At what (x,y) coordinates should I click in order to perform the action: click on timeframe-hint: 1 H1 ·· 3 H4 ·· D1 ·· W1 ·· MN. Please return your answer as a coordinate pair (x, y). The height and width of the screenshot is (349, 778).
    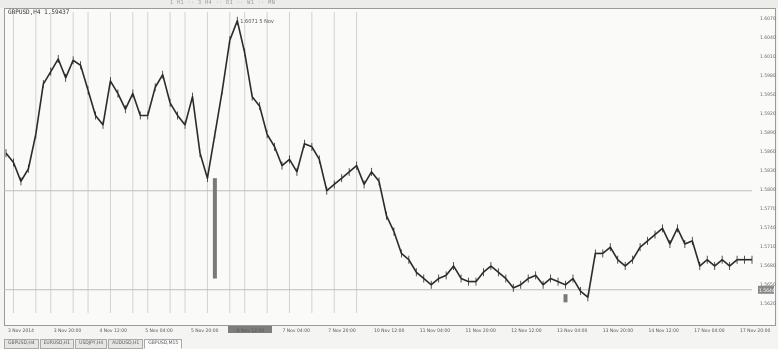
    Looking at the image, I should click on (223, 3).